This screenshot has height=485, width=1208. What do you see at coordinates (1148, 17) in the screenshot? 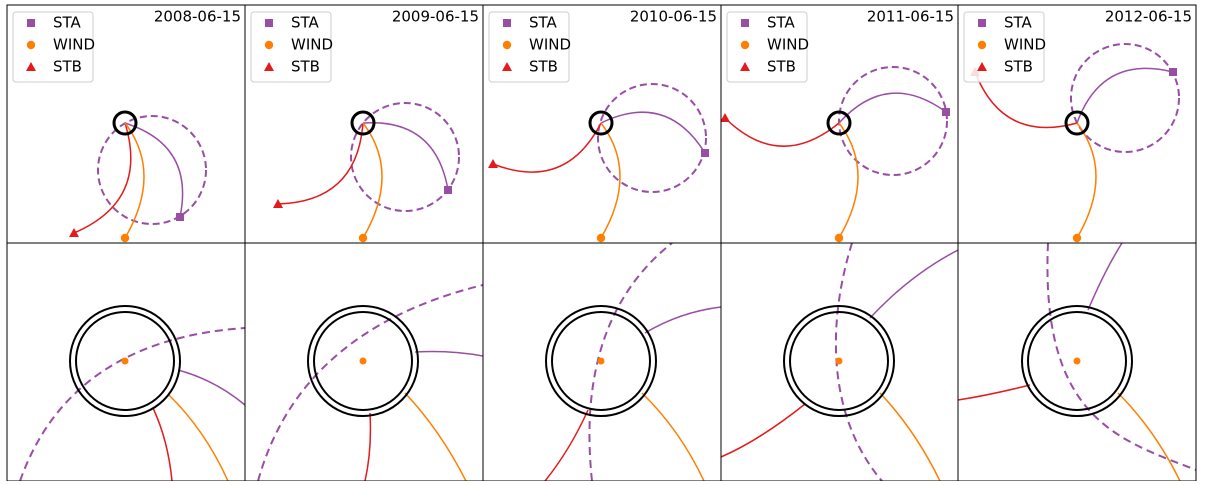
I see `panel-date: 2012-06-15` at bounding box center [1148, 17].